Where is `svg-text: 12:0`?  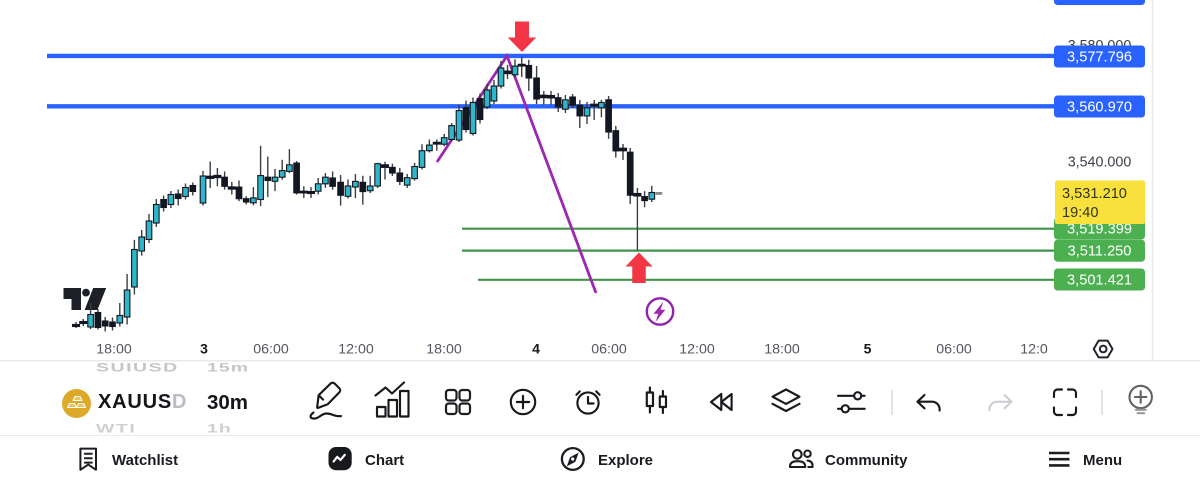
svg-text: 12:0 is located at coordinates (1034, 350).